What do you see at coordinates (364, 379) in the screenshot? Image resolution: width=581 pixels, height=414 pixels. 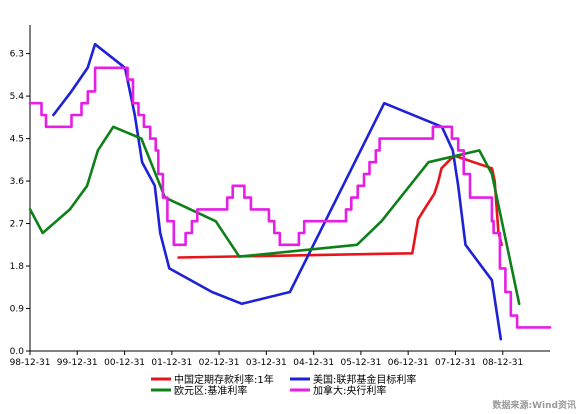 I see `legend-label-1: 美国:联邦基金目标利率` at bounding box center [364, 379].